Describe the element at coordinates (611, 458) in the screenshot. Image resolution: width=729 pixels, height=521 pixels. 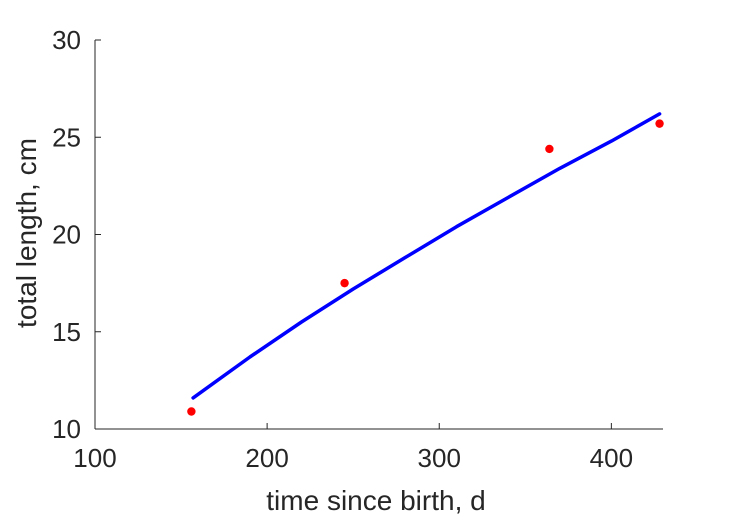
I see `x-tick-label: 400` at that location.